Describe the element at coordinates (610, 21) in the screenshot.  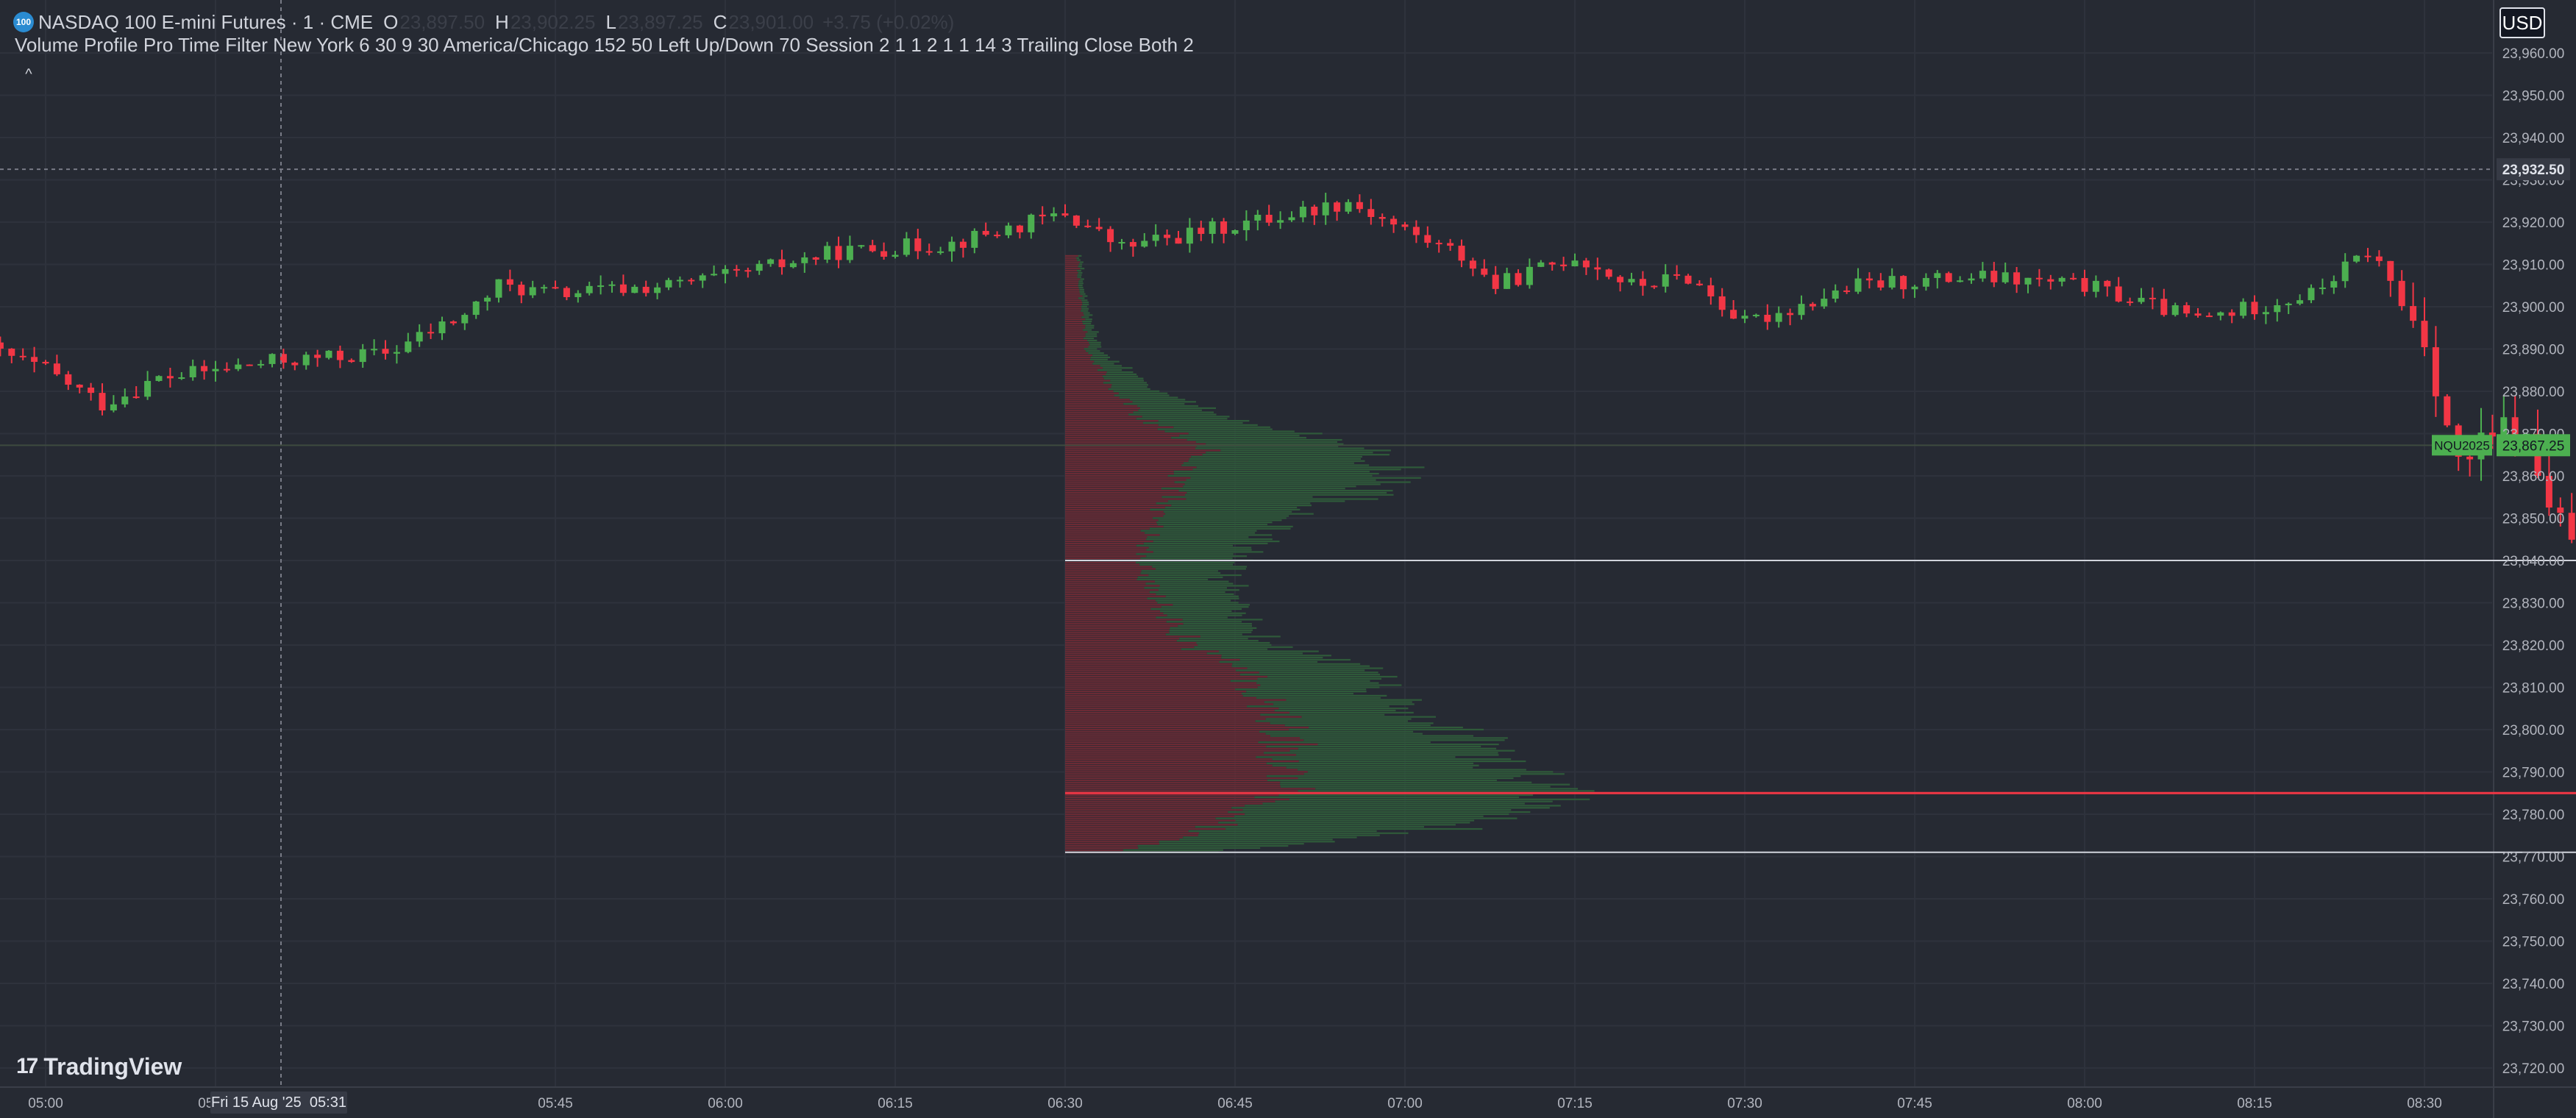
I see `low-label: L` at that location.